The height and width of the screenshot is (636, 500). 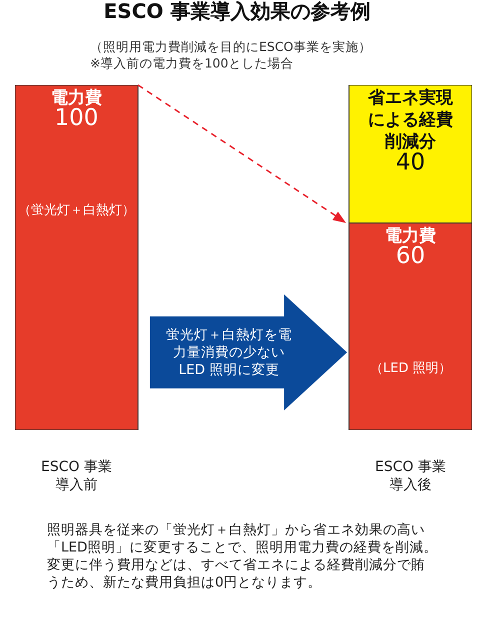 What do you see at coordinates (237, 11) in the screenshot?
I see `chart-title: ESCO 事業導入効果の参考例` at bounding box center [237, 11].